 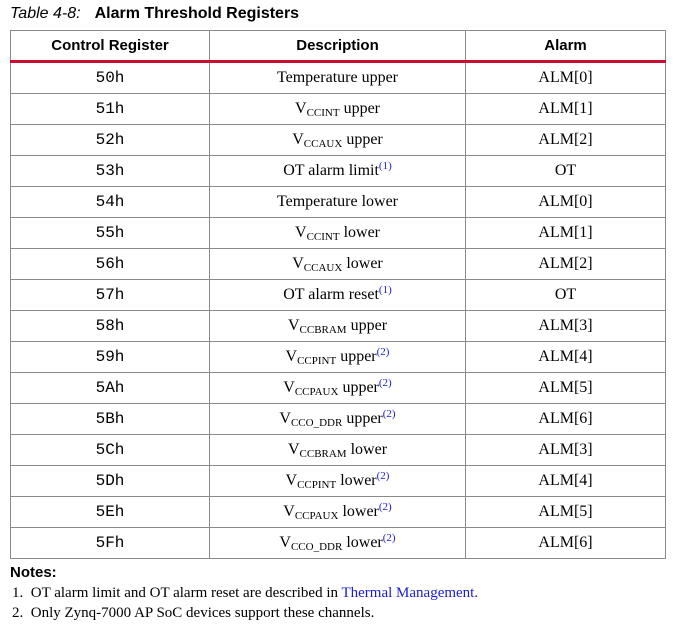 I want to click on table-row: 55h VCCINT lower ALM[1], so click(x=338, y=233).